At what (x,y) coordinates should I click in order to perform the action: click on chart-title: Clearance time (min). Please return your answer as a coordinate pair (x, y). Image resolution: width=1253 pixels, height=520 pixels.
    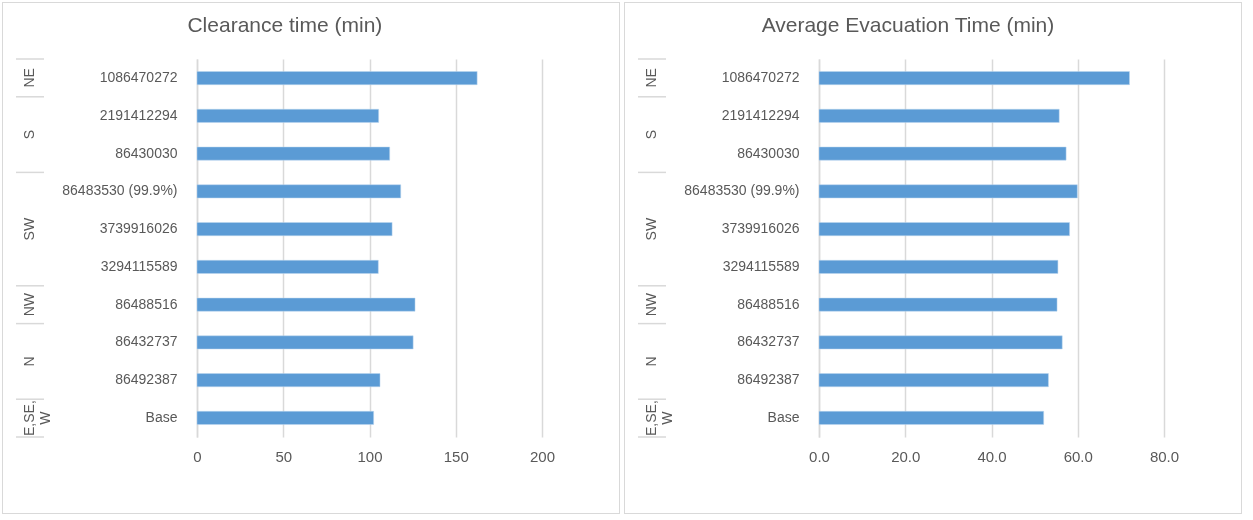
    Looking at the image, I should click on (285, 25).